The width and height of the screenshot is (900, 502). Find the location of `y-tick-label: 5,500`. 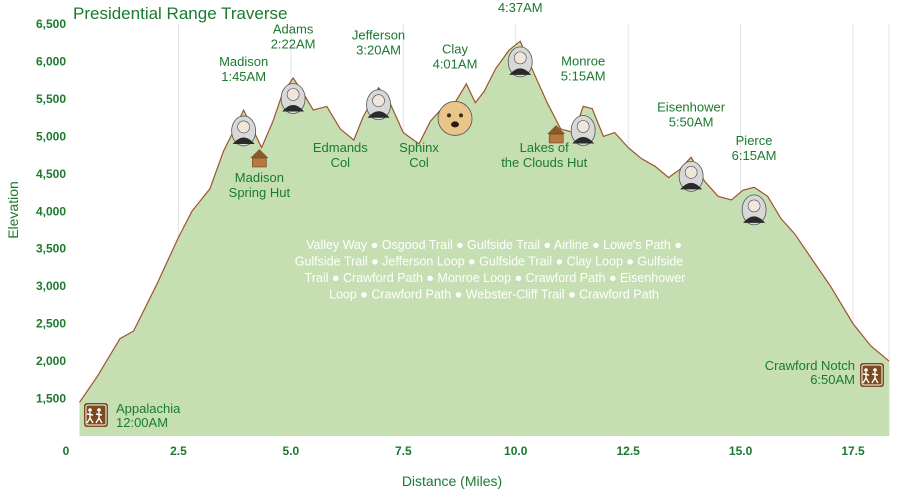

y-tick-label: 5,500 is located at coordinates (51, 99).